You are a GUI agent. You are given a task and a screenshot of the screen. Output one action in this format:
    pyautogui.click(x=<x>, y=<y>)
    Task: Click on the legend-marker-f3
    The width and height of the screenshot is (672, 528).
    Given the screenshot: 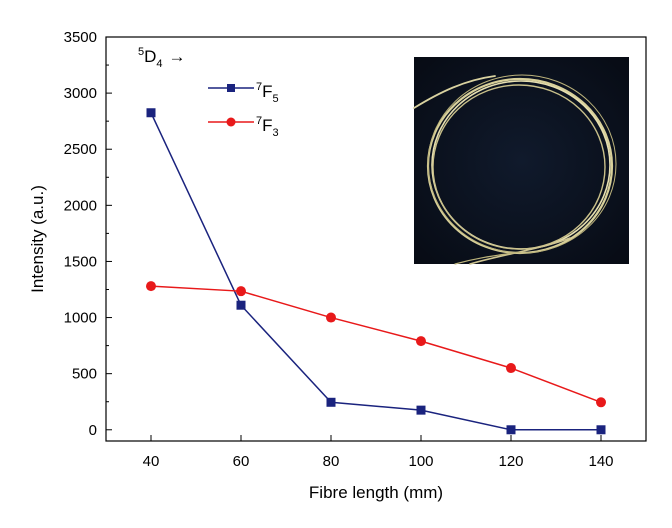 What is the action you would take?
    pyautogui.click(x=231, y=122)
    